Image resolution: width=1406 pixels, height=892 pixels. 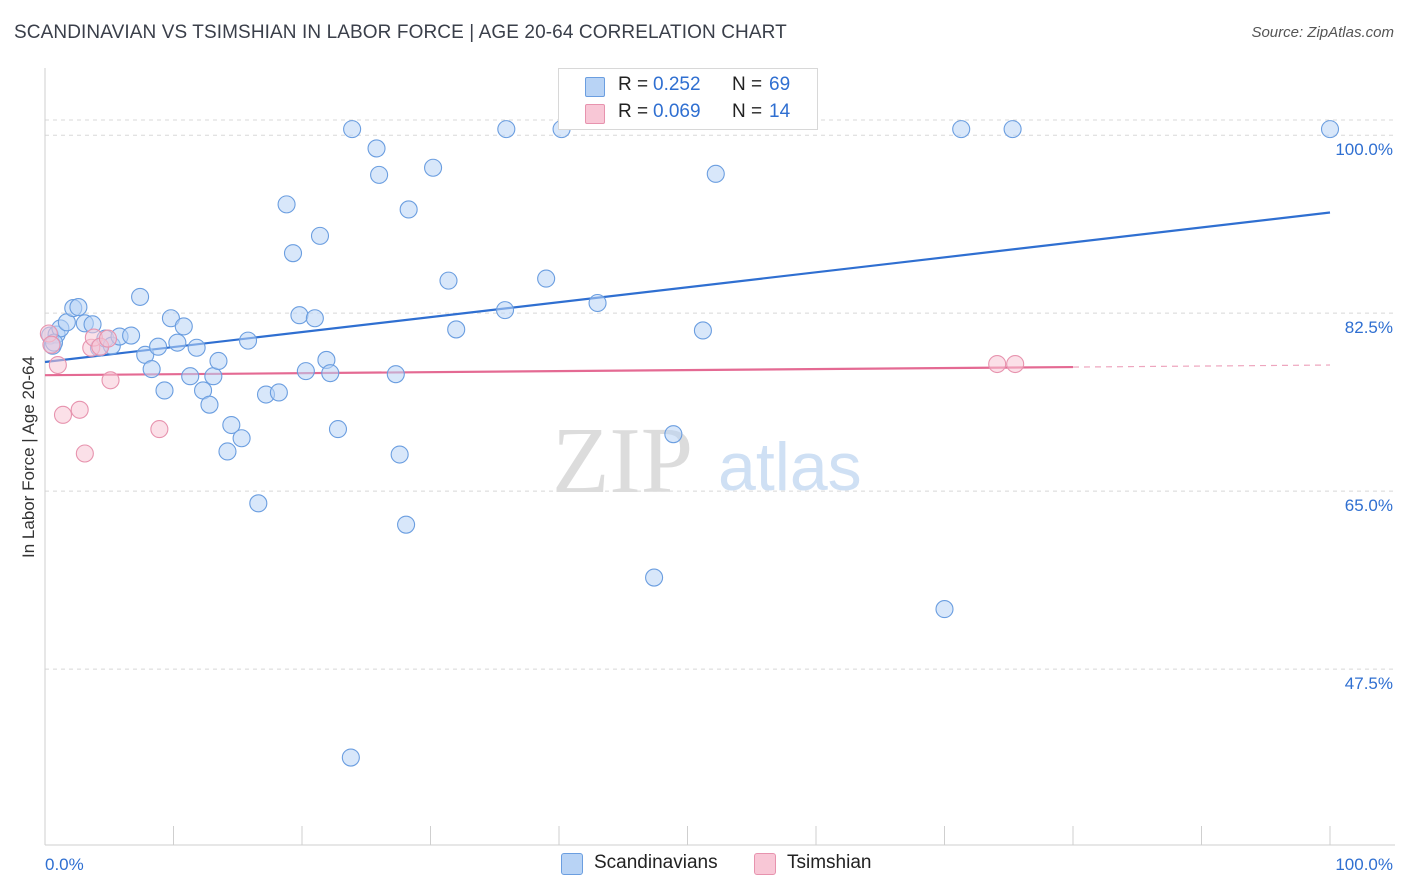 What do you see at coordinates (1201, 366) in the screenshot?
I see `trend-extension-tsimshian` at bounding box center [1201, 366].